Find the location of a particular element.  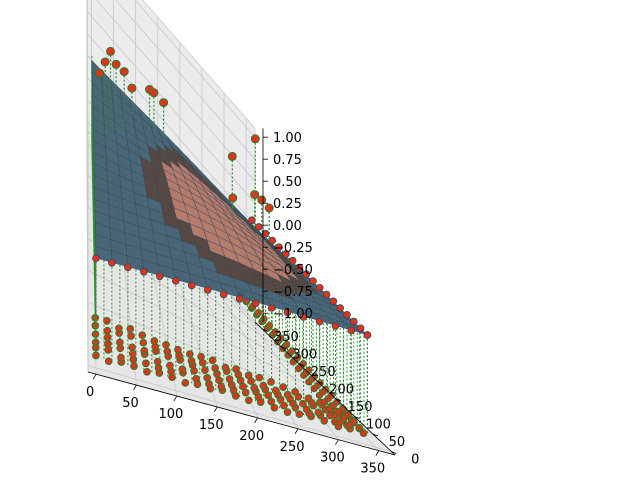

y-tick-label-3: 150 is located at coordinates (360, 407).